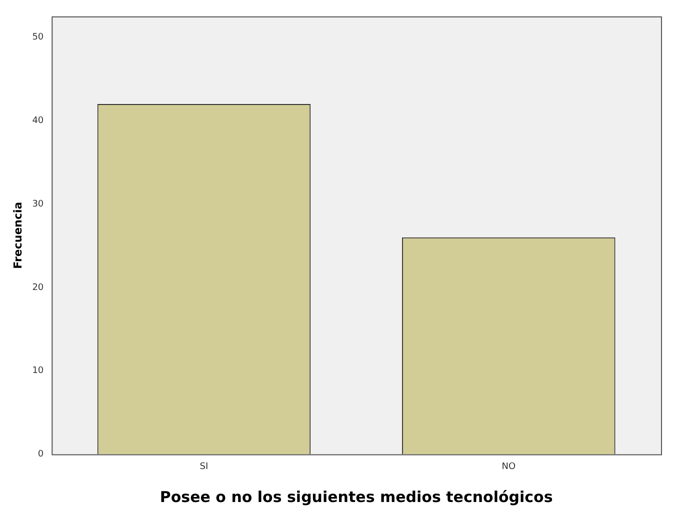 This screenshot has height=519, width=673. I want to click on y-axis-title: Frecuencia, so click(17, 235).